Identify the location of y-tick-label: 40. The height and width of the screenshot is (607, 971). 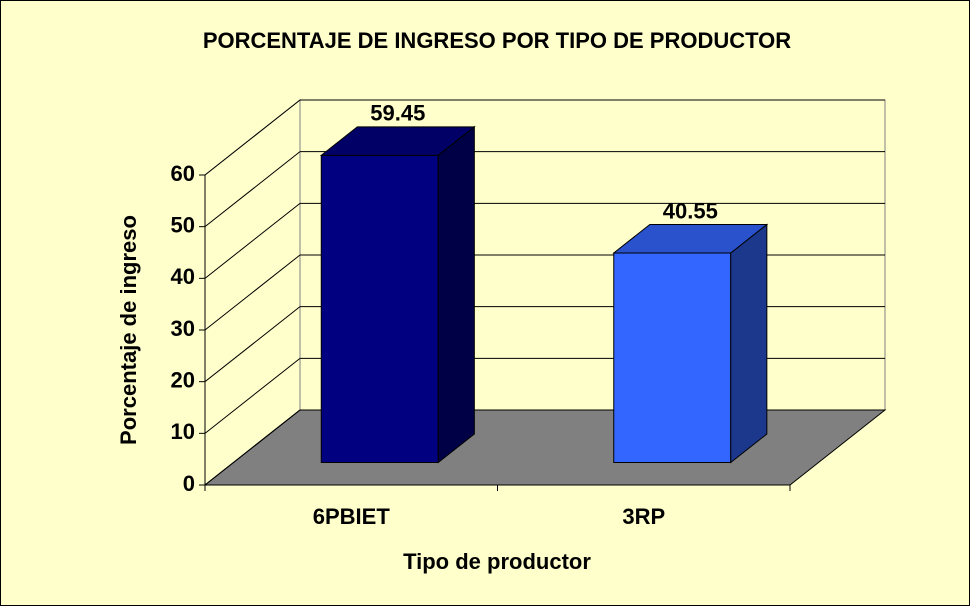
(183, 276).